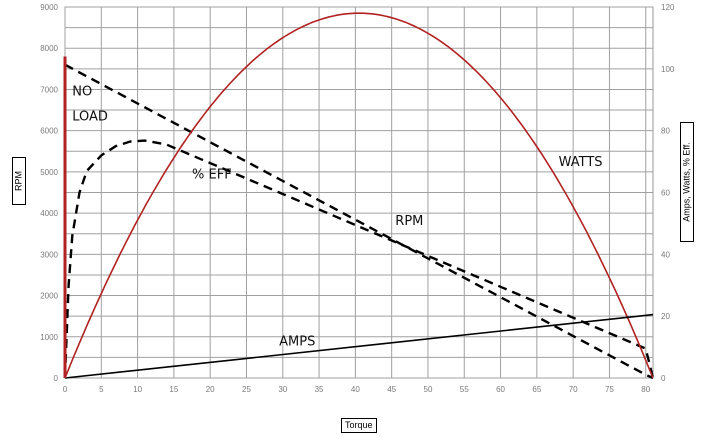 The width and height of the screenshot is (712, 436). Describe the element at coordinates (663, 378) in the screenshot. I see `y2-tick-label: 0` at that location.